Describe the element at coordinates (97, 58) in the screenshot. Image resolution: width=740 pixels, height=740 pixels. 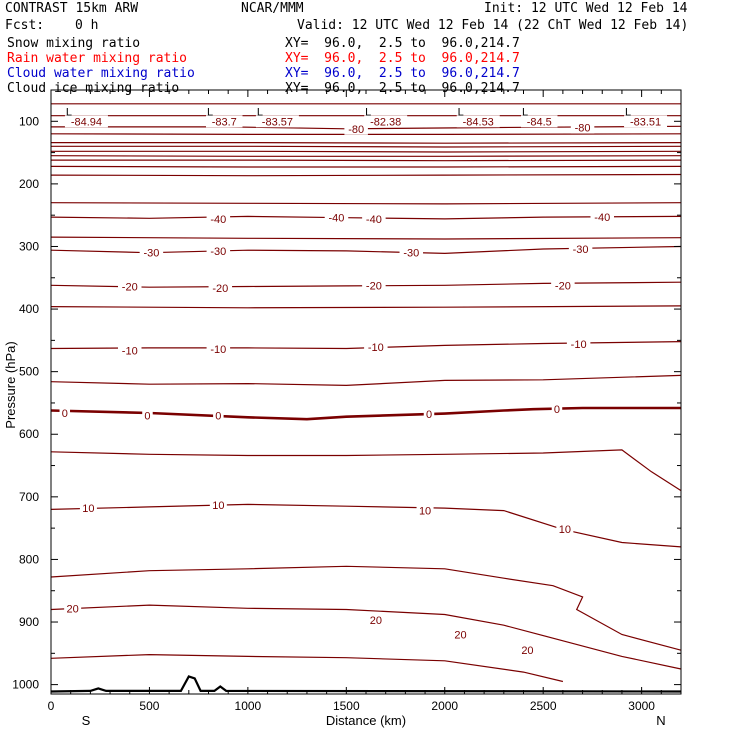
I see `field-rain-name: Rain water mixing ratio` at that location.